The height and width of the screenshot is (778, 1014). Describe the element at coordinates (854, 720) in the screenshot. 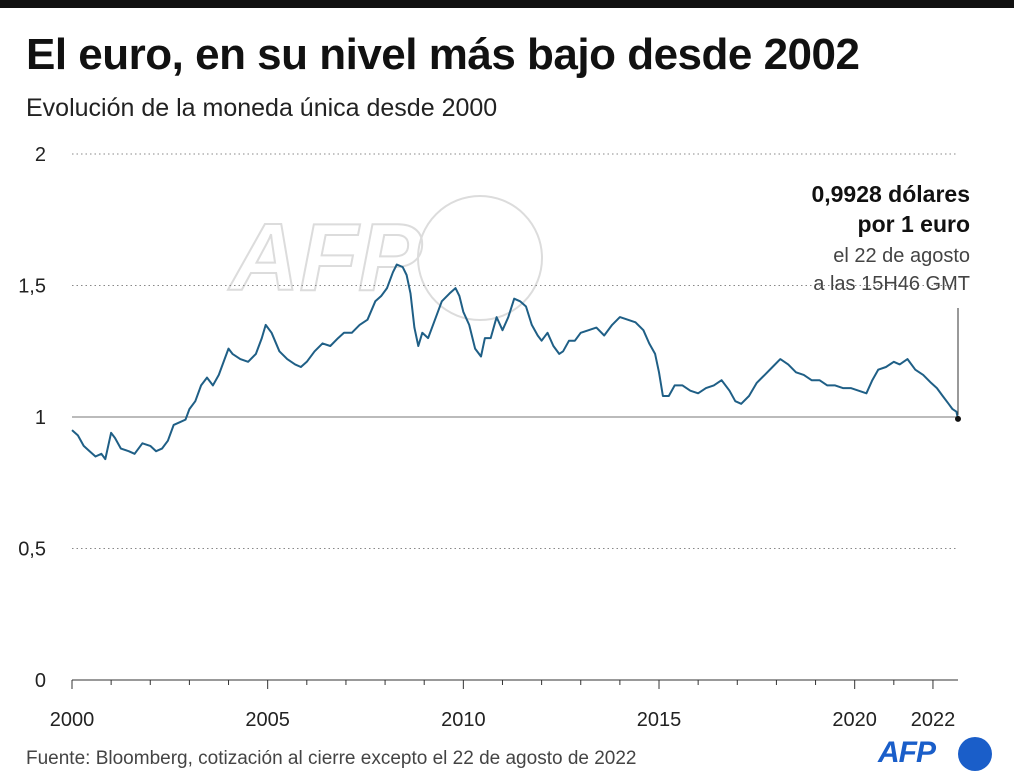

I see `x-tick-label-4: 2020` at that location.